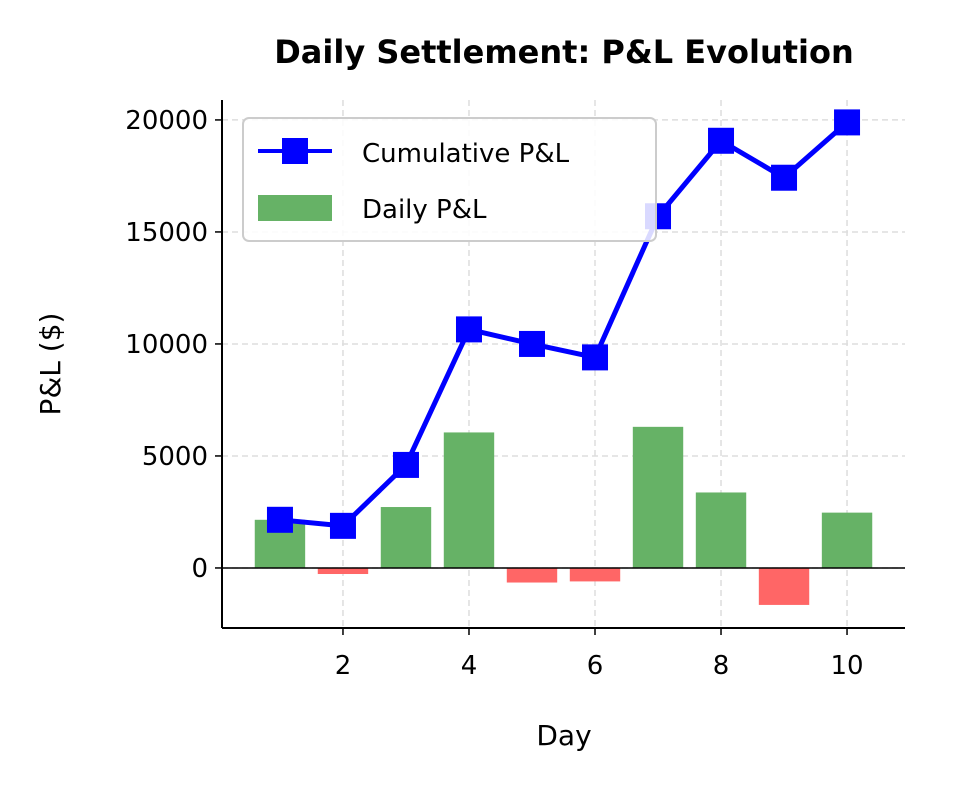 The height and width of the screenshot is (788, 955). I want to click on x-tick-label: 2, so click(343, 666).